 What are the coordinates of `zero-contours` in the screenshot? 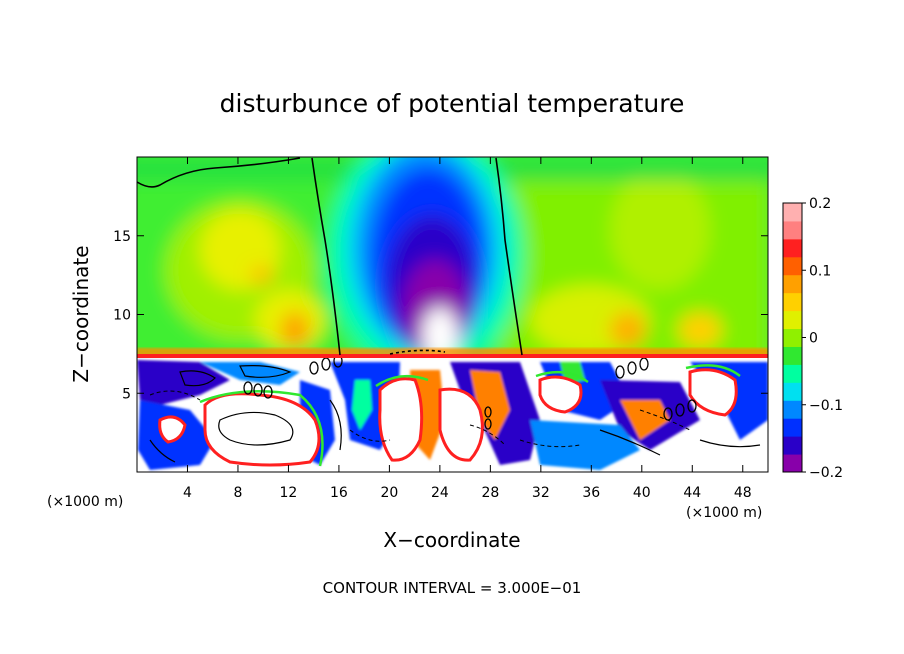 It's located at (330, 256).